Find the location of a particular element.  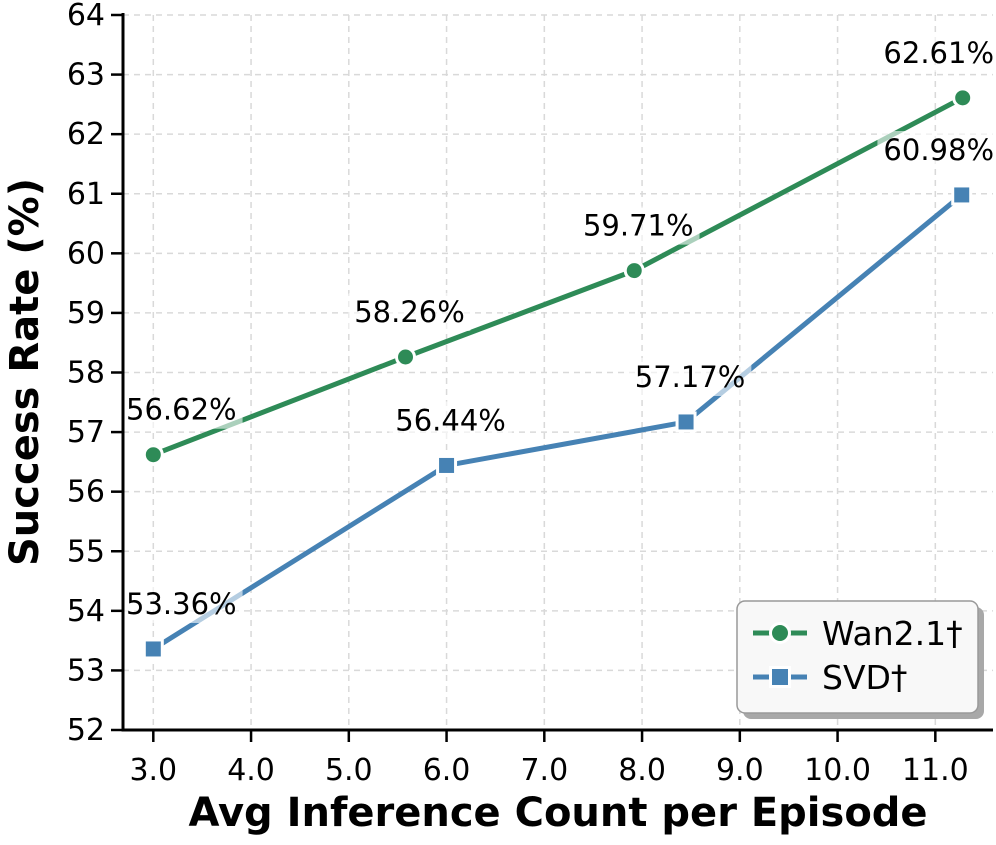

x-tick-label: 4.0 is located at coordinates (251, 770).